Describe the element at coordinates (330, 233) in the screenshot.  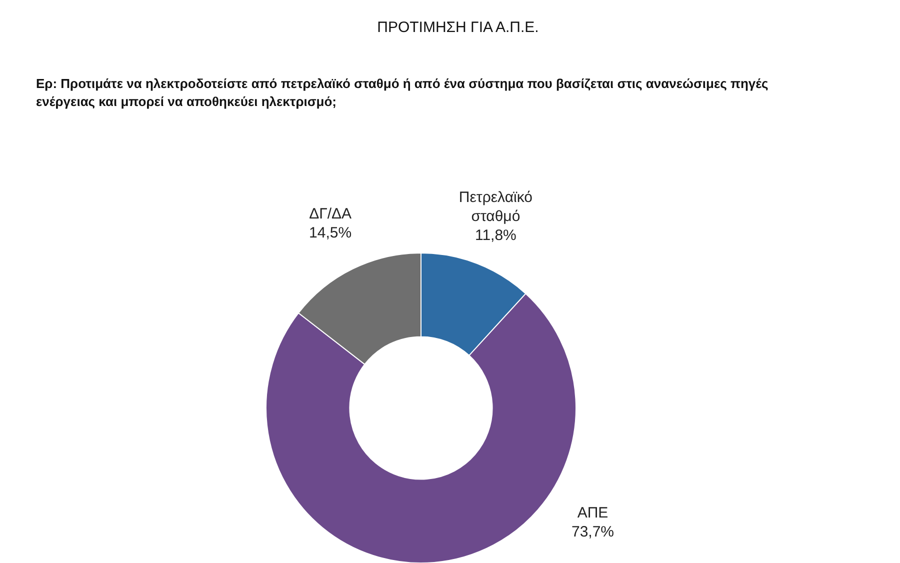
I see `data-label: 14,5%` at that location.